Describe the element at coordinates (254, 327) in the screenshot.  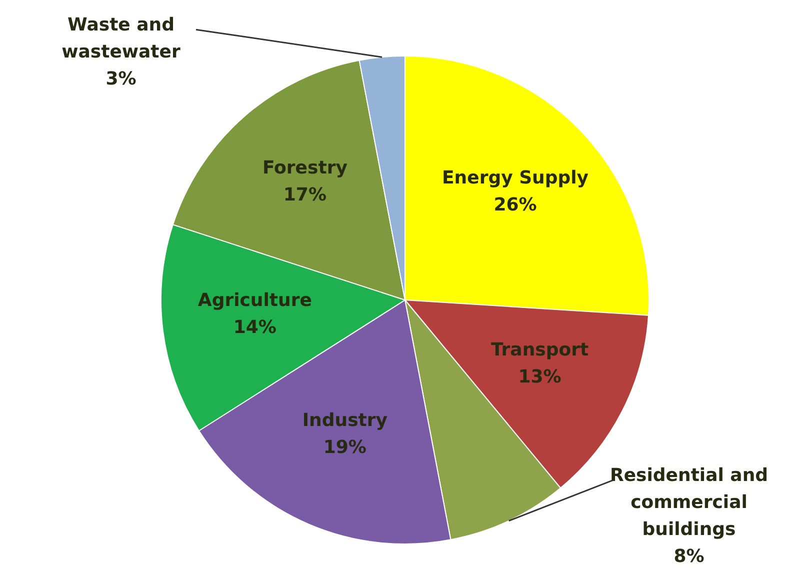
I see `data-label: 14%` at that location.